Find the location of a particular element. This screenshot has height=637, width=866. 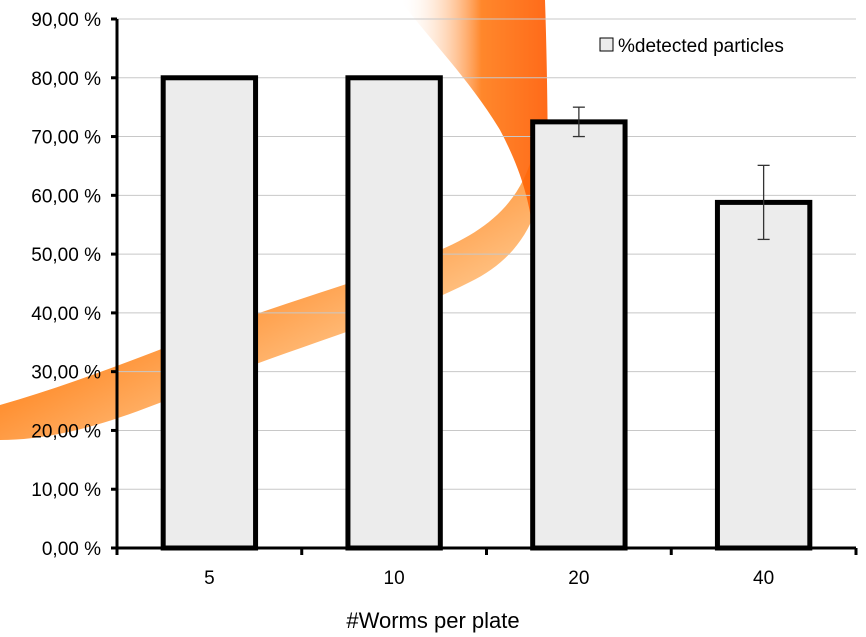

error-bars is located at coordinates (671, 173).